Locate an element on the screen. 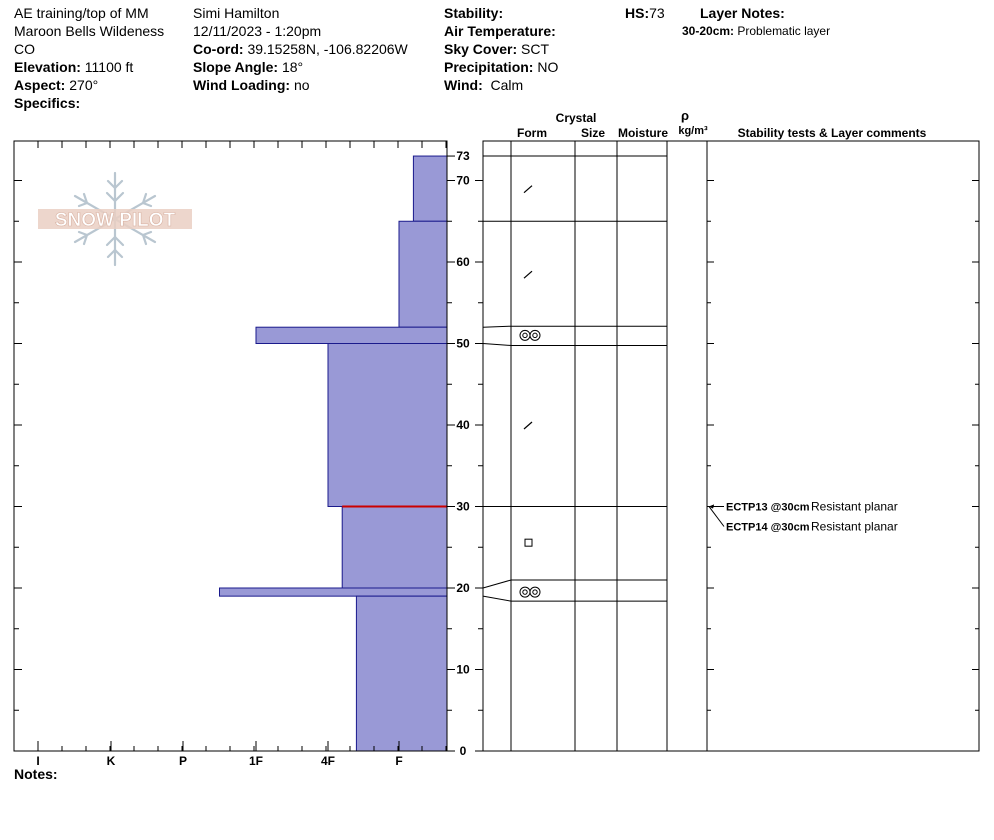 The width and height of the screenshot is (994, 840). location-line2: Maroon Bells Wildeness is located at coordinates (89, 31).